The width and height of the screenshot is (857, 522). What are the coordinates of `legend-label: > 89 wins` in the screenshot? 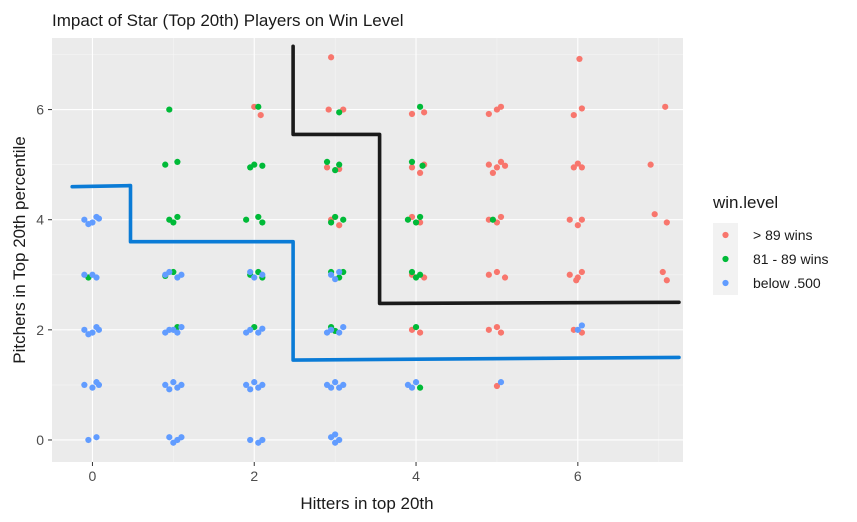 It's located at (783, 235).